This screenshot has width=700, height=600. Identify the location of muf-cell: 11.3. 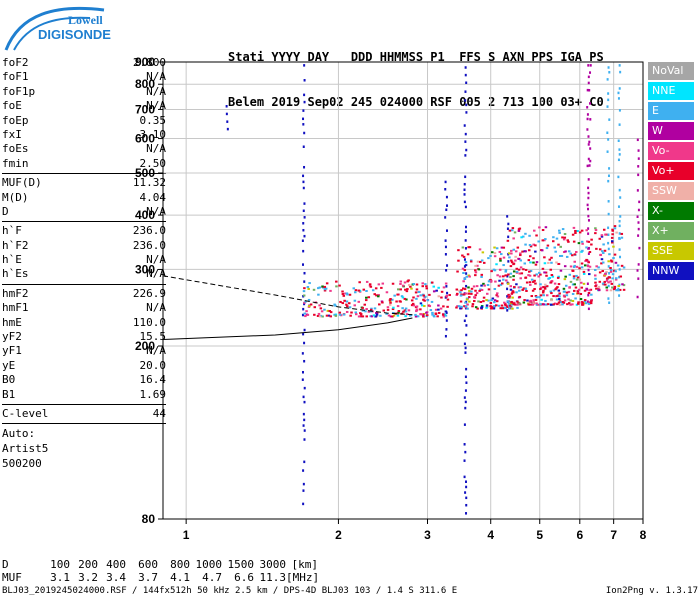
(273, 577).